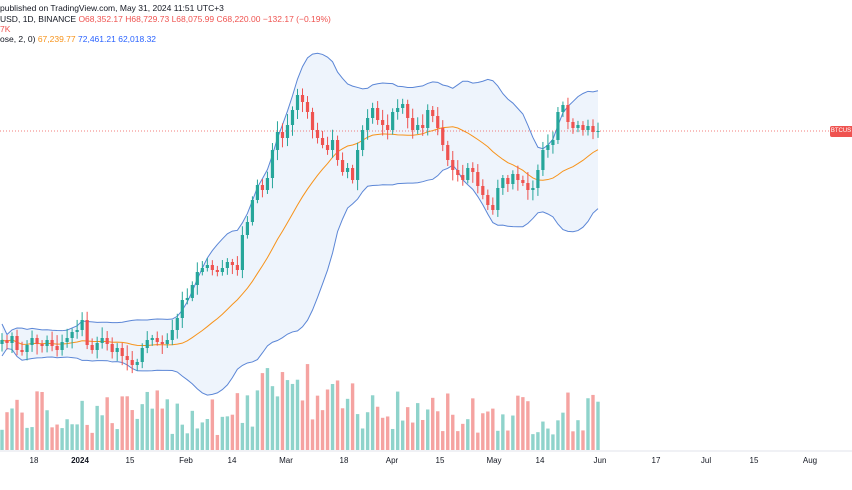 This screenshot has width=852, height=490. What do you see at coordinates (706, 460) in the screenshot?
I see `x-tick-label: Jul` at bounding box center [706, 460].